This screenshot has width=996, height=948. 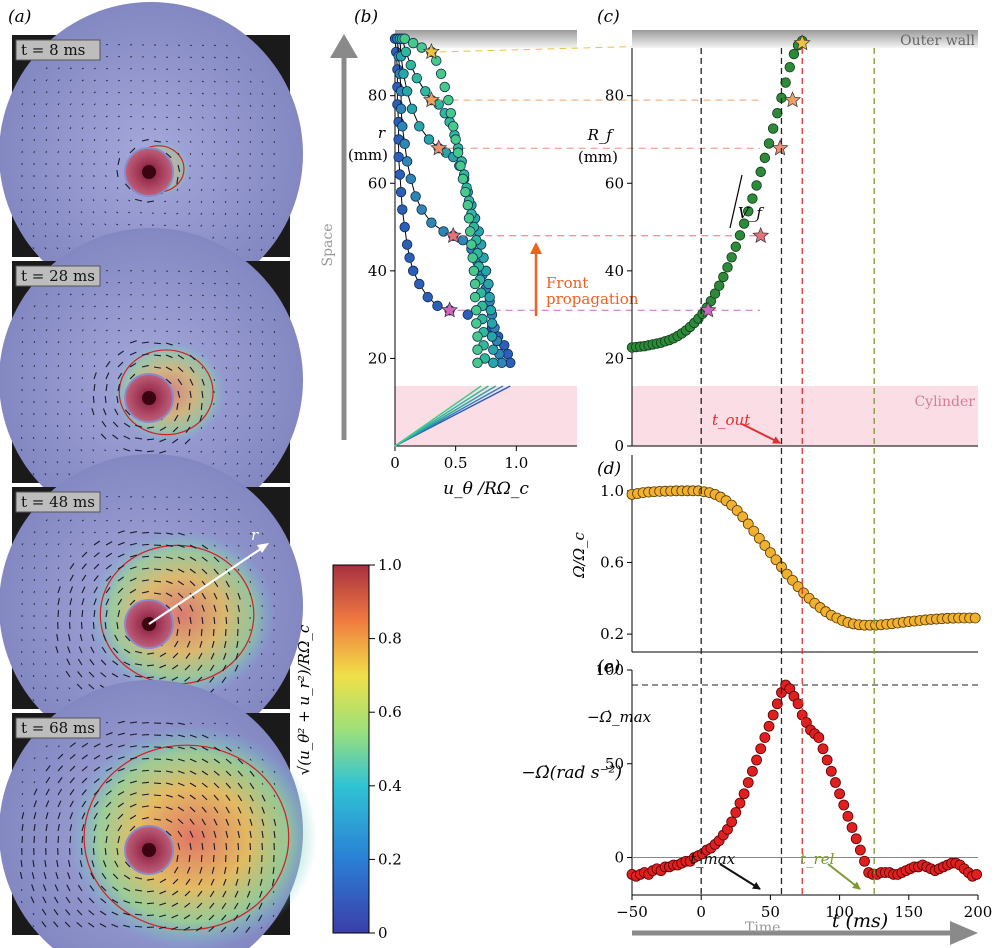 What do you see at coordinates (598, 157) in the screenshot?
I see `y-axis-label-unit: (mm)` at bounding box center [598, 157].